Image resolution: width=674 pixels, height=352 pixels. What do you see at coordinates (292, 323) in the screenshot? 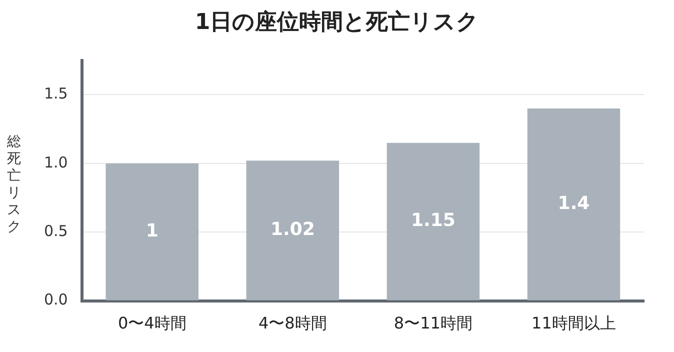
I see `x-tick-label: 4〜8時間` at bounding box center [292, 323].